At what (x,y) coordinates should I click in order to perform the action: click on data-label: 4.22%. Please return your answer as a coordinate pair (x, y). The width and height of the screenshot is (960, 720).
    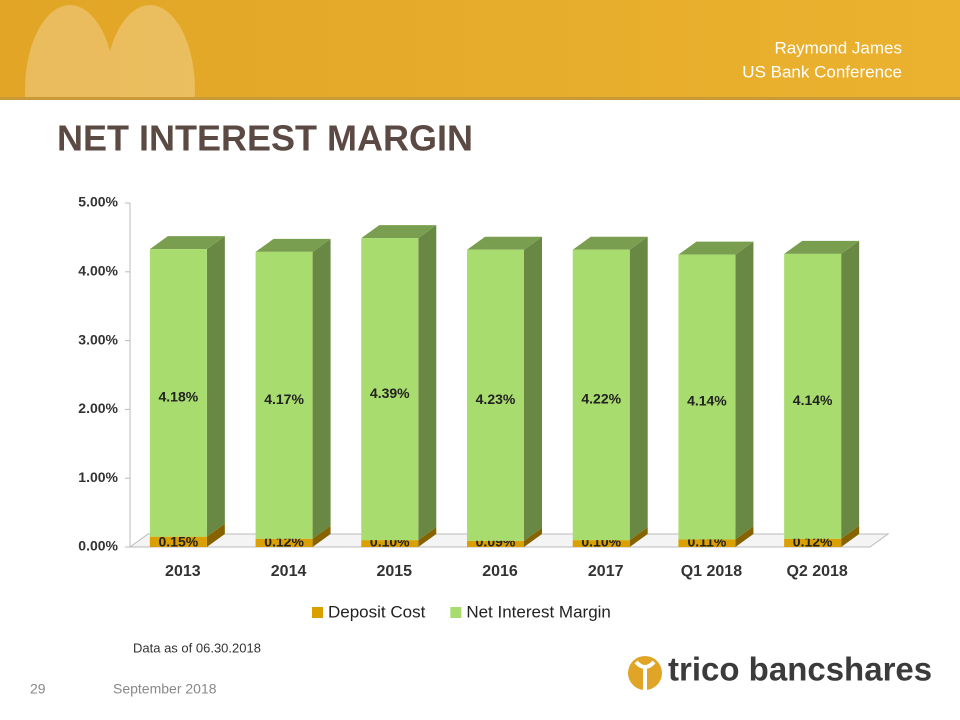
    Looking at the image, I should click on (601, 399).